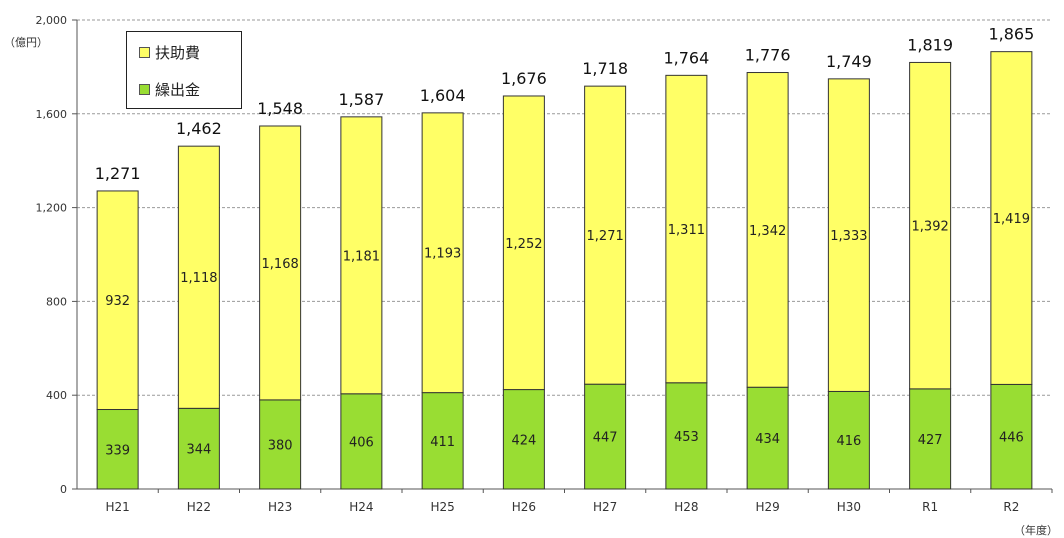 This screenshot has height=538, width=1064. Describe the element at coordinates (768, 55) in the screenshot. I see `total-label: 1,776` at that location.